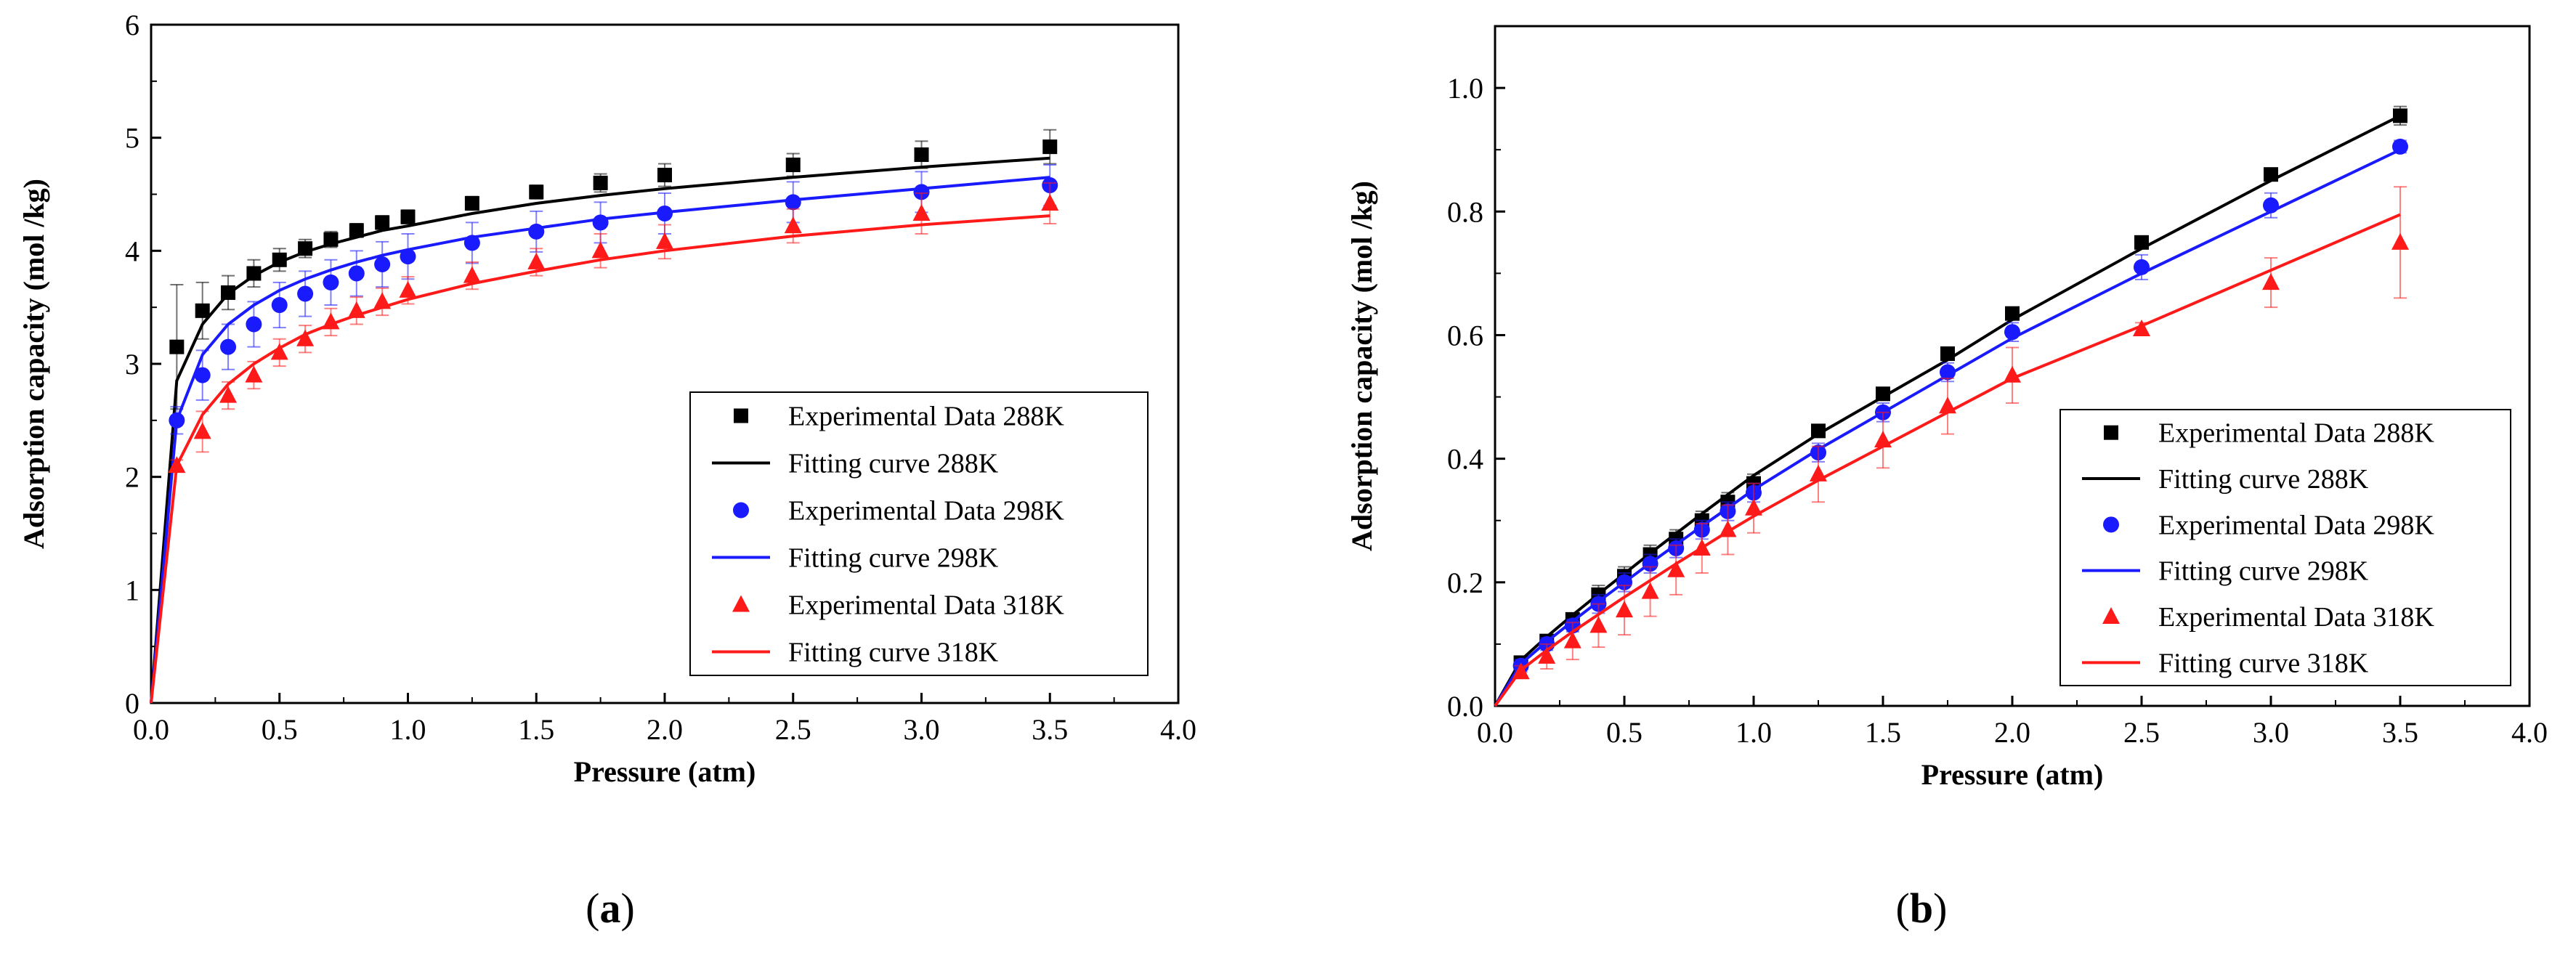 The width and height of the screenshot is (2576, 955). What do you see at coordinates (132, 364) in the screenshot?
I see `y-tick-label: 3` at bounding box center [132, 364].